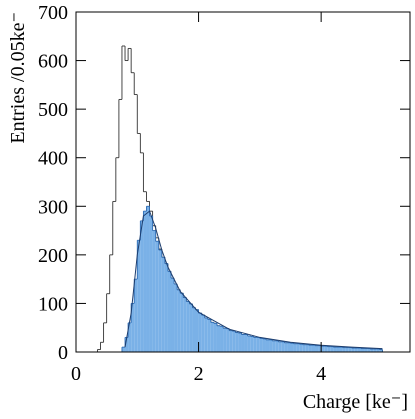  I want to click on y-tick-label: 700, so click(53, 13).